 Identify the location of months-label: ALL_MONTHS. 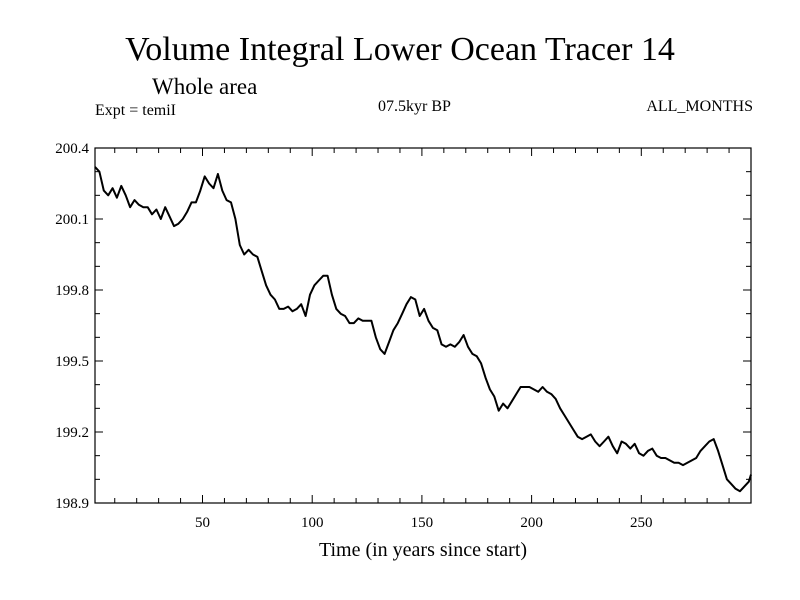
(699, 106).